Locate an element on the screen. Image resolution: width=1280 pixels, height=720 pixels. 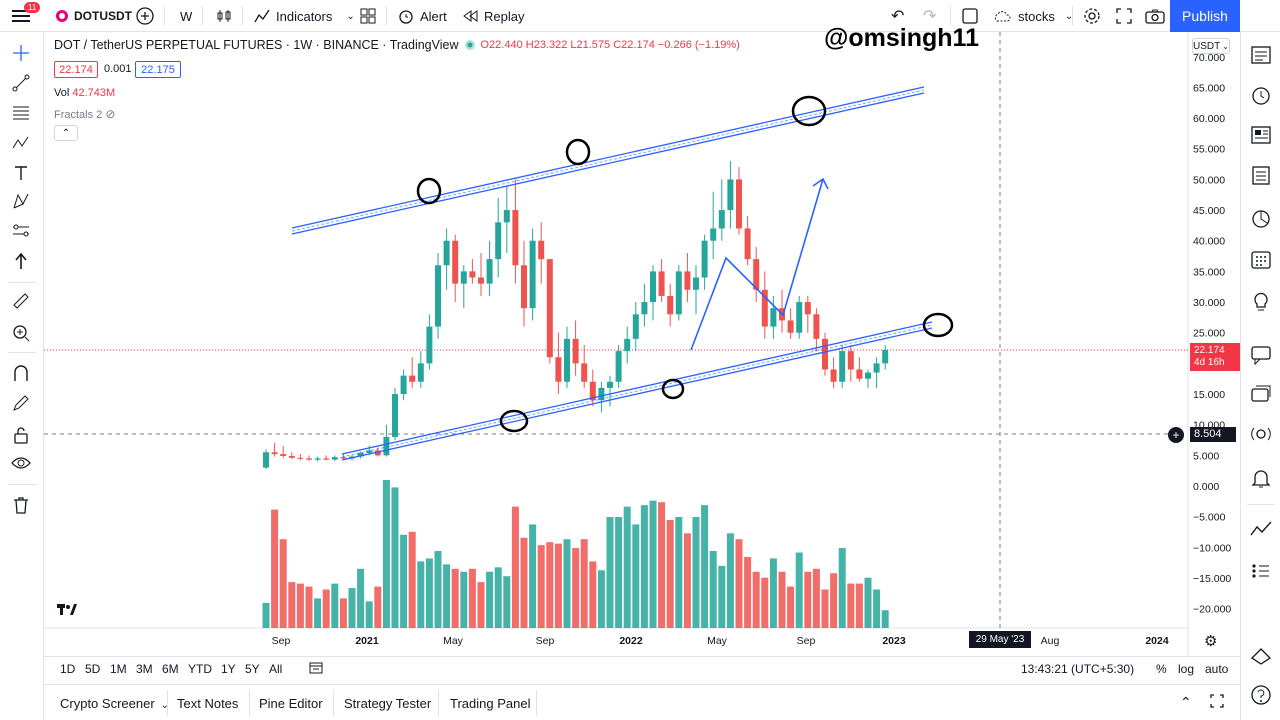
auto-scale-toggle: auto is located at coordinates (1217, 669).